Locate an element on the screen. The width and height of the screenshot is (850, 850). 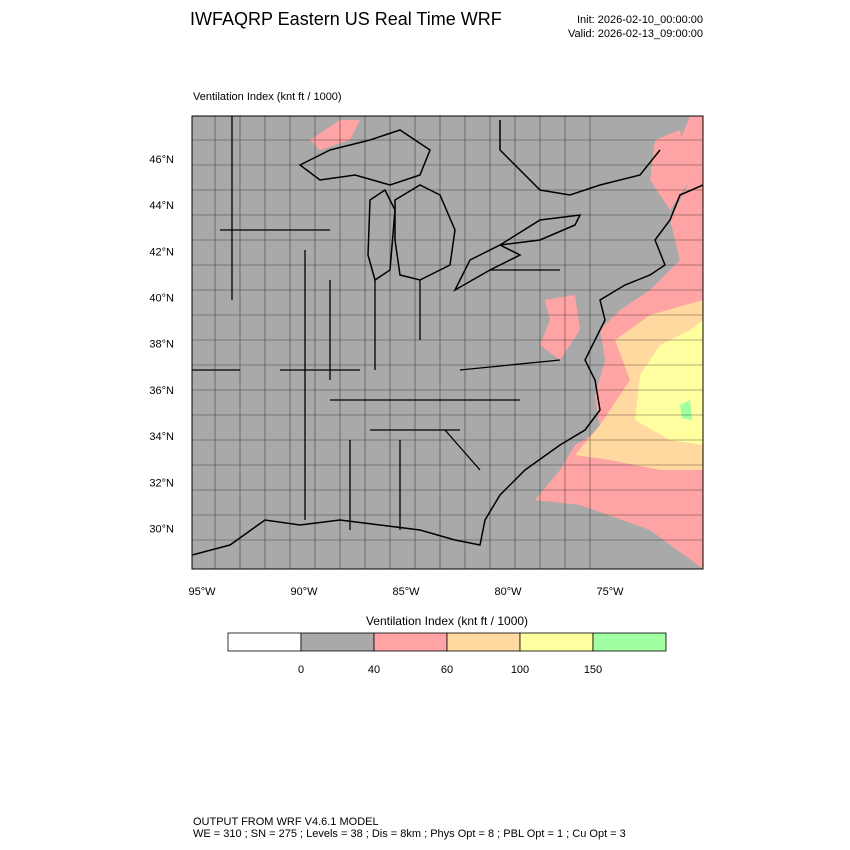
valid-time: Valid: 2026-02-13_09:00:00 is located at coordinates (635, 34).